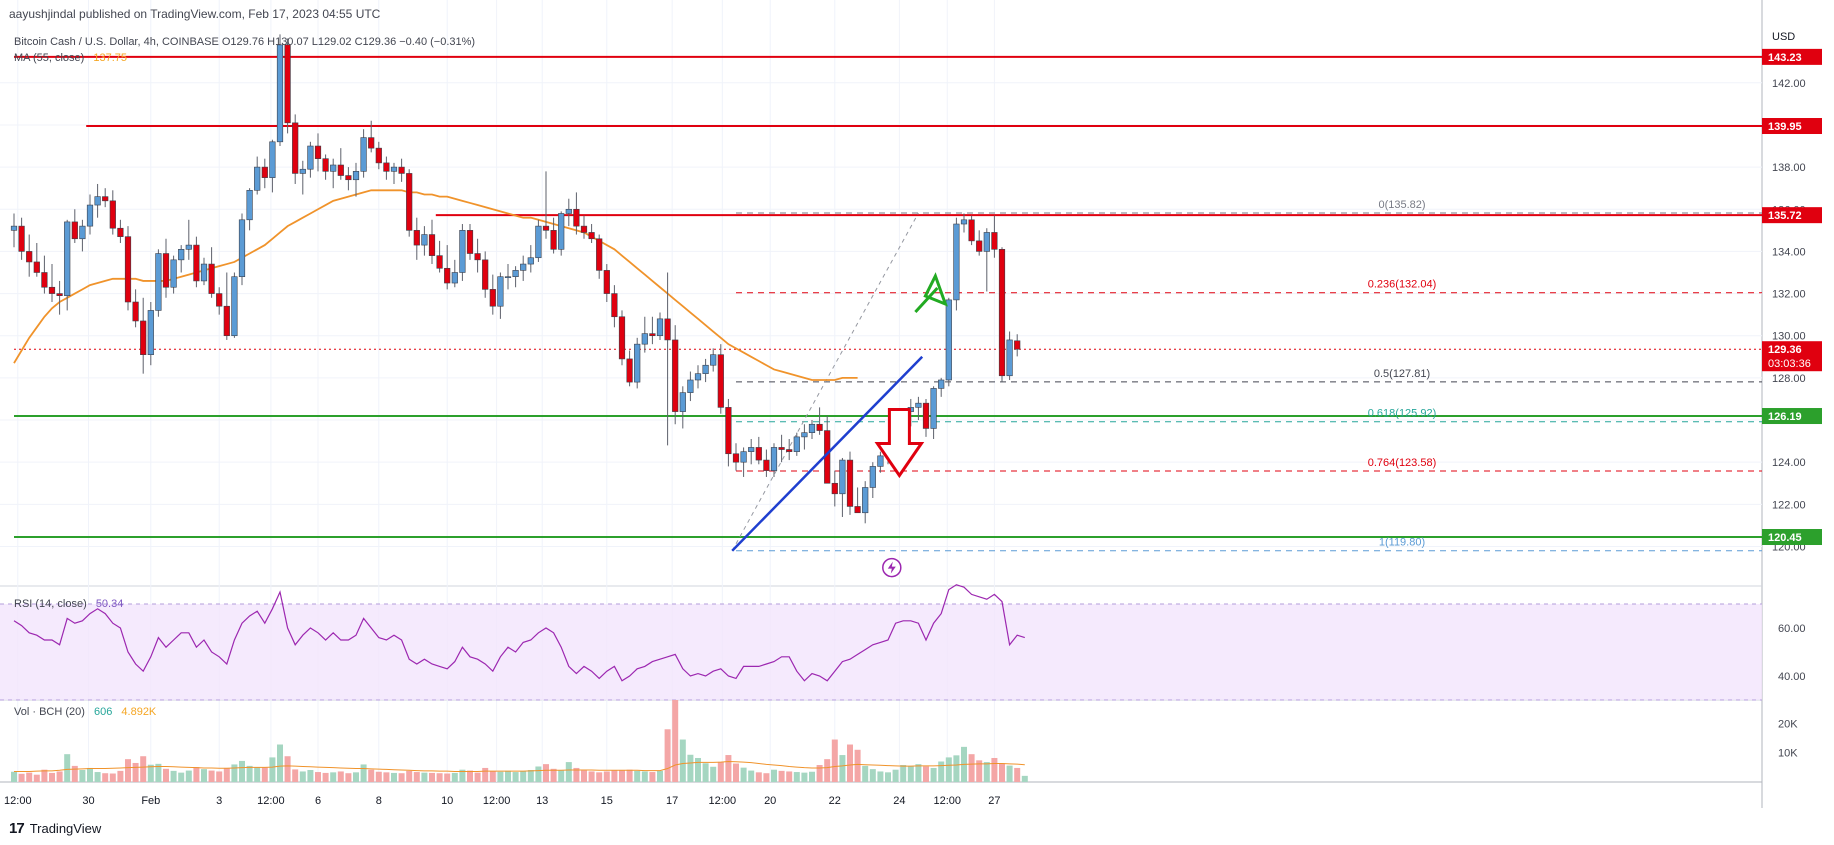  I want to click on ma-legend: MA (55, close) 137.75, so click(70, 58).